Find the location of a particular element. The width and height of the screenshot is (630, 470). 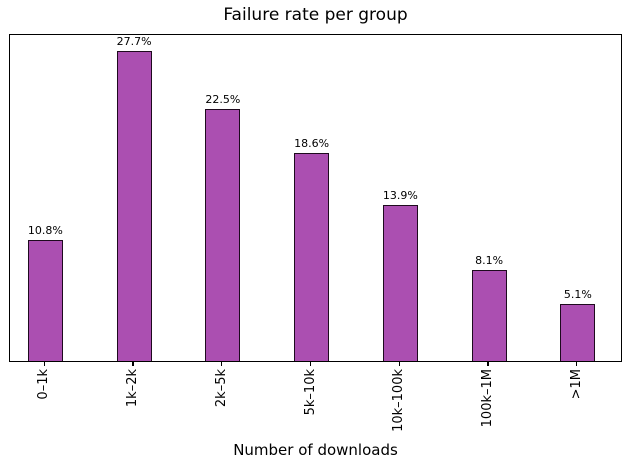

bar-value-label: 8.1% is located at coordinates (489, 261).